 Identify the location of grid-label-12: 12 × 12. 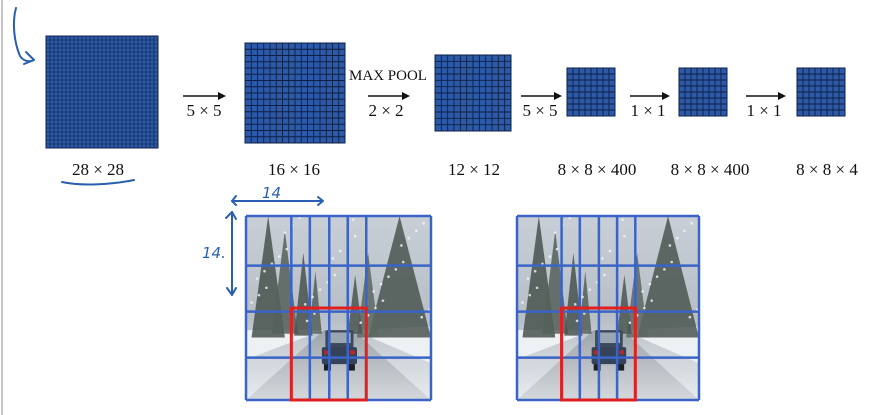
(474, 169).